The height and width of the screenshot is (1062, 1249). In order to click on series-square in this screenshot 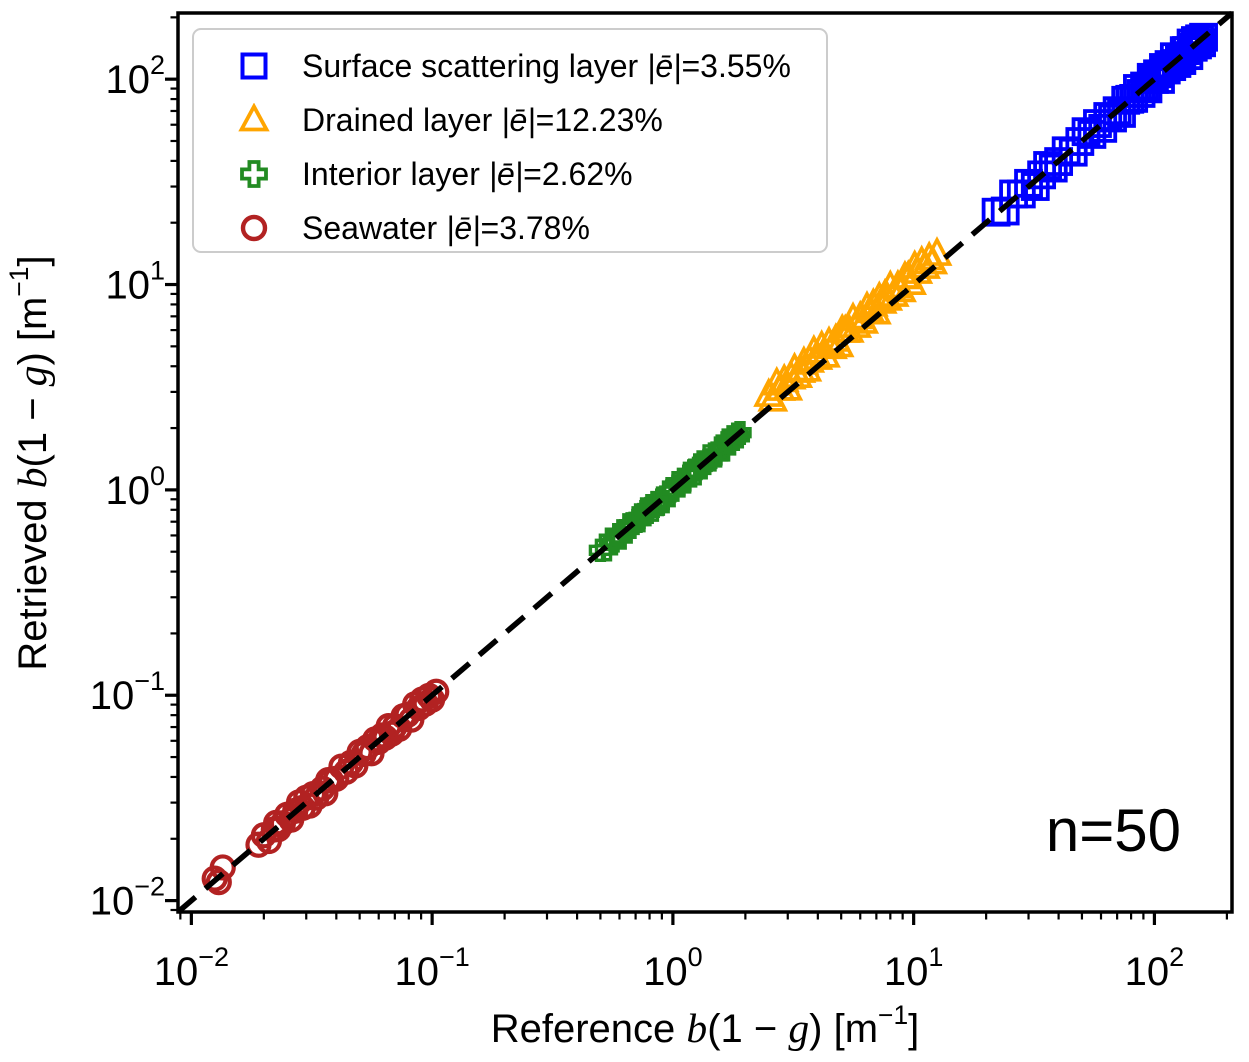, I will do `click(1099, 124)`.